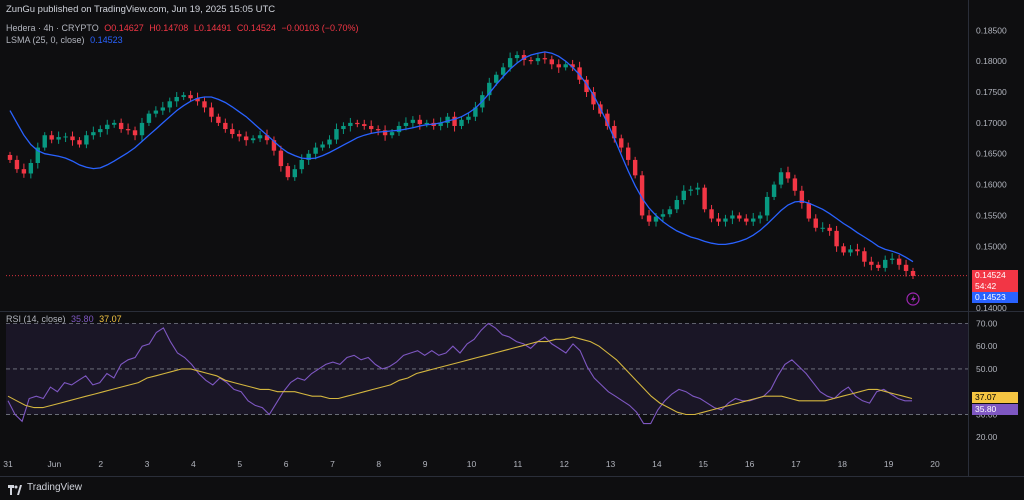 The image size is (1024, 500). I want to click on tradingview-logo-icon, so click(15, 488).